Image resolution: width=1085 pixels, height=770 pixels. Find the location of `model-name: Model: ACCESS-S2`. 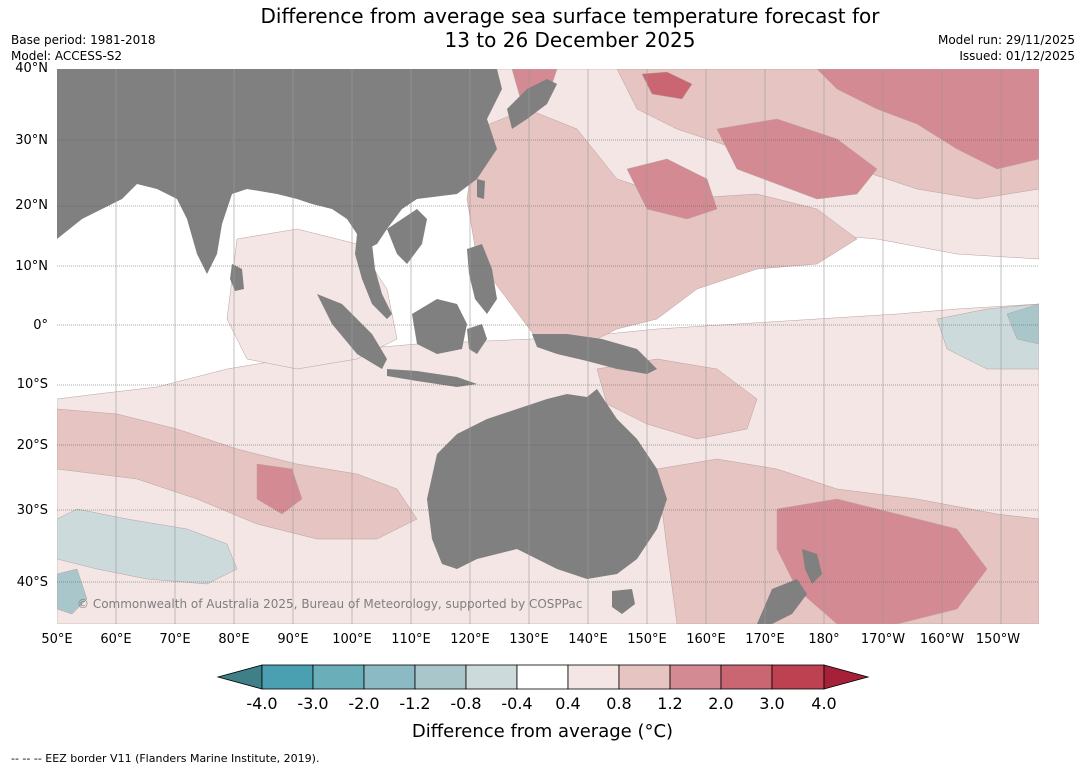

model-name: Model: ACCESS-S2 is located at coordinates (67, 56).